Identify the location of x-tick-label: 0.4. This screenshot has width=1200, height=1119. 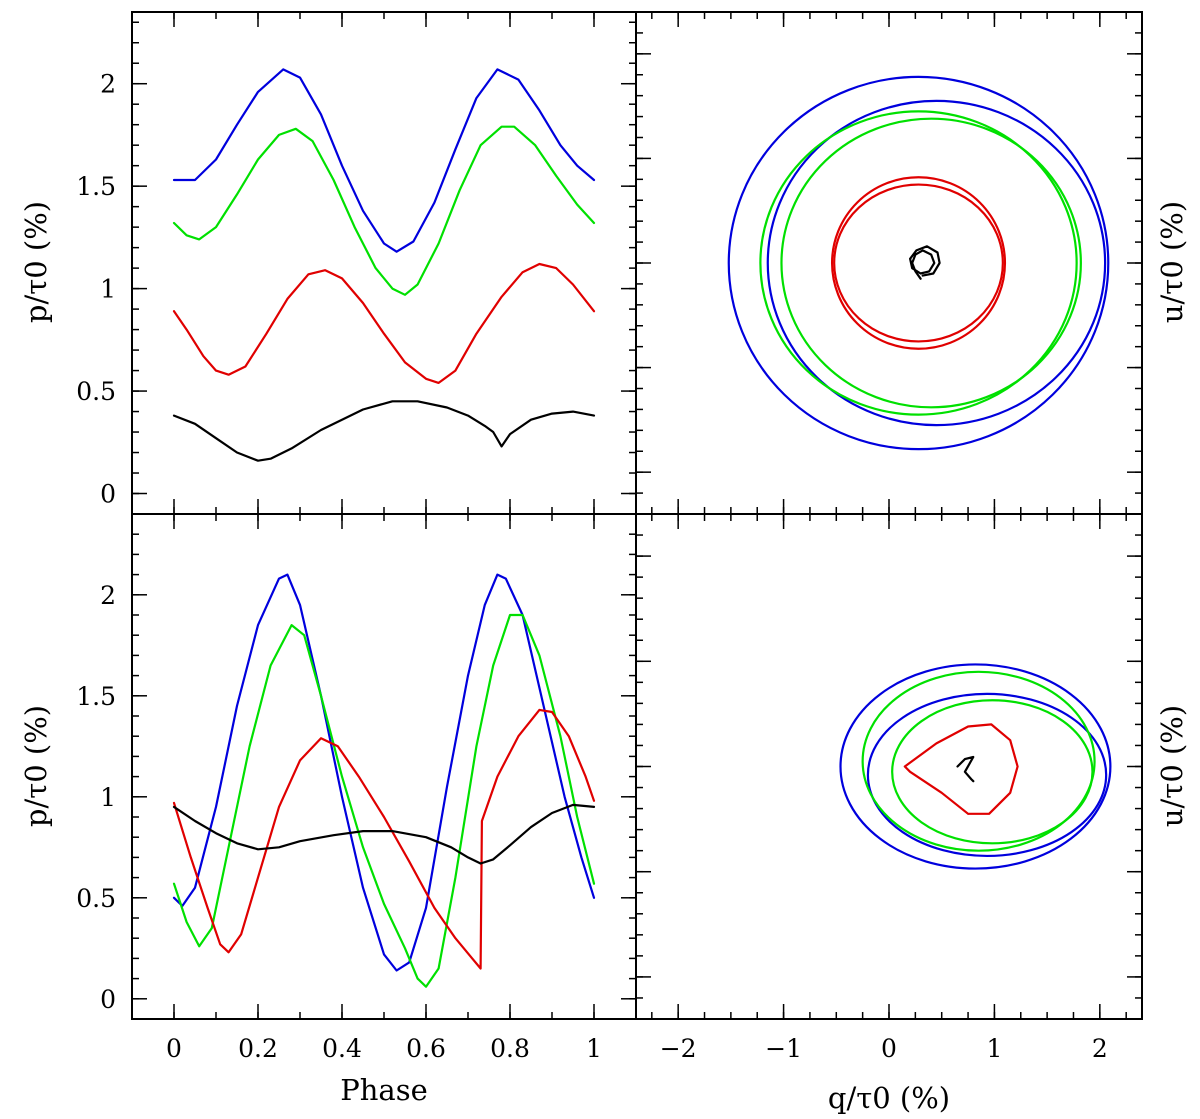
(342, 1048).